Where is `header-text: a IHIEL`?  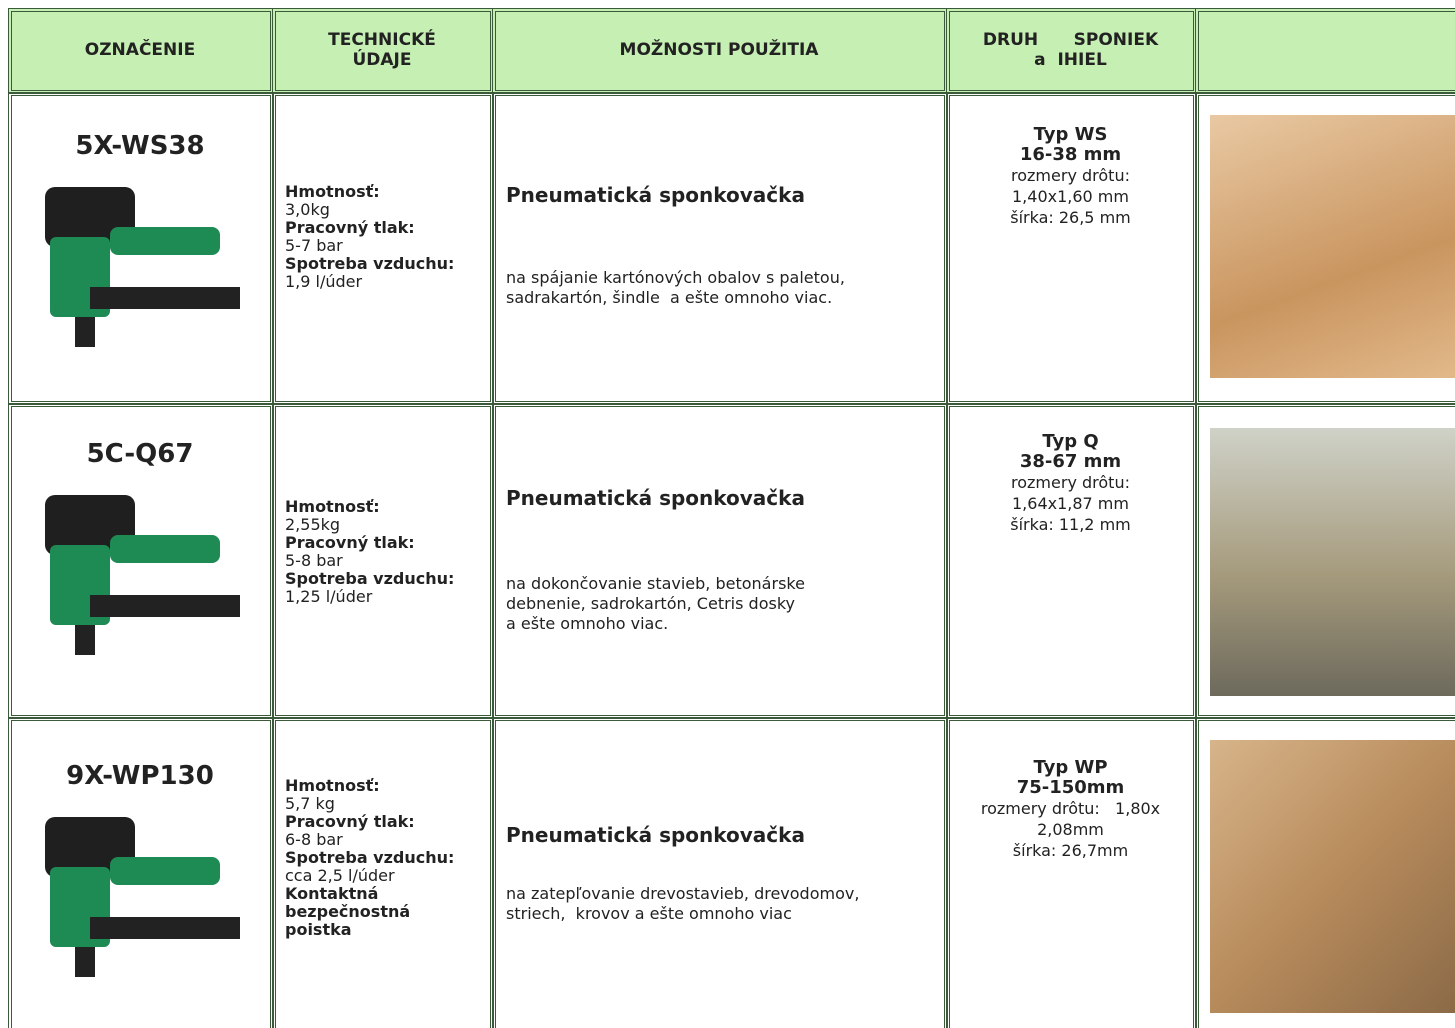 header-text: a IHIEL is located at coordinates (1070, 60).